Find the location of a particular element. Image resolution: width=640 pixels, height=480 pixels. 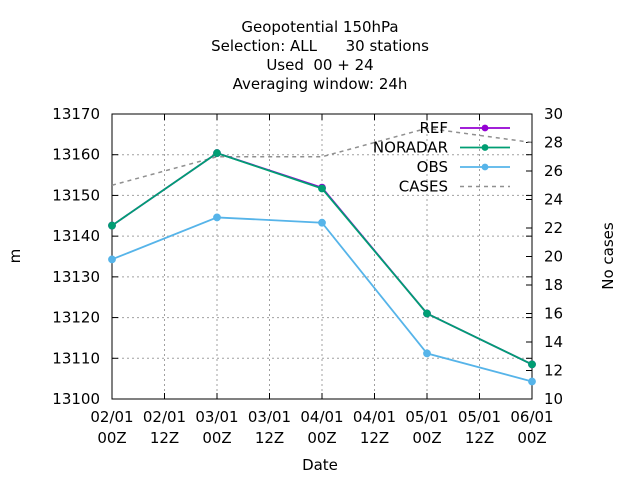

title-line-1: Geopotential 150hPa is located at coordinates (319, 27).